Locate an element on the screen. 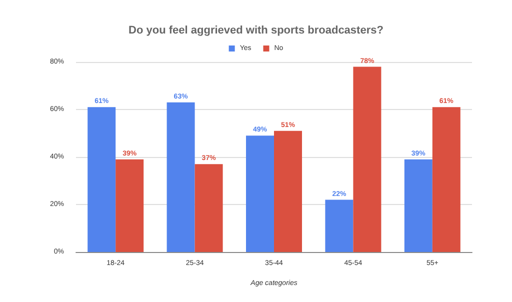 This screenshot has height=302, width=512. chart-title: Do you feel aggrieved with sports broadcasters? is located at coordinates (256, 30).